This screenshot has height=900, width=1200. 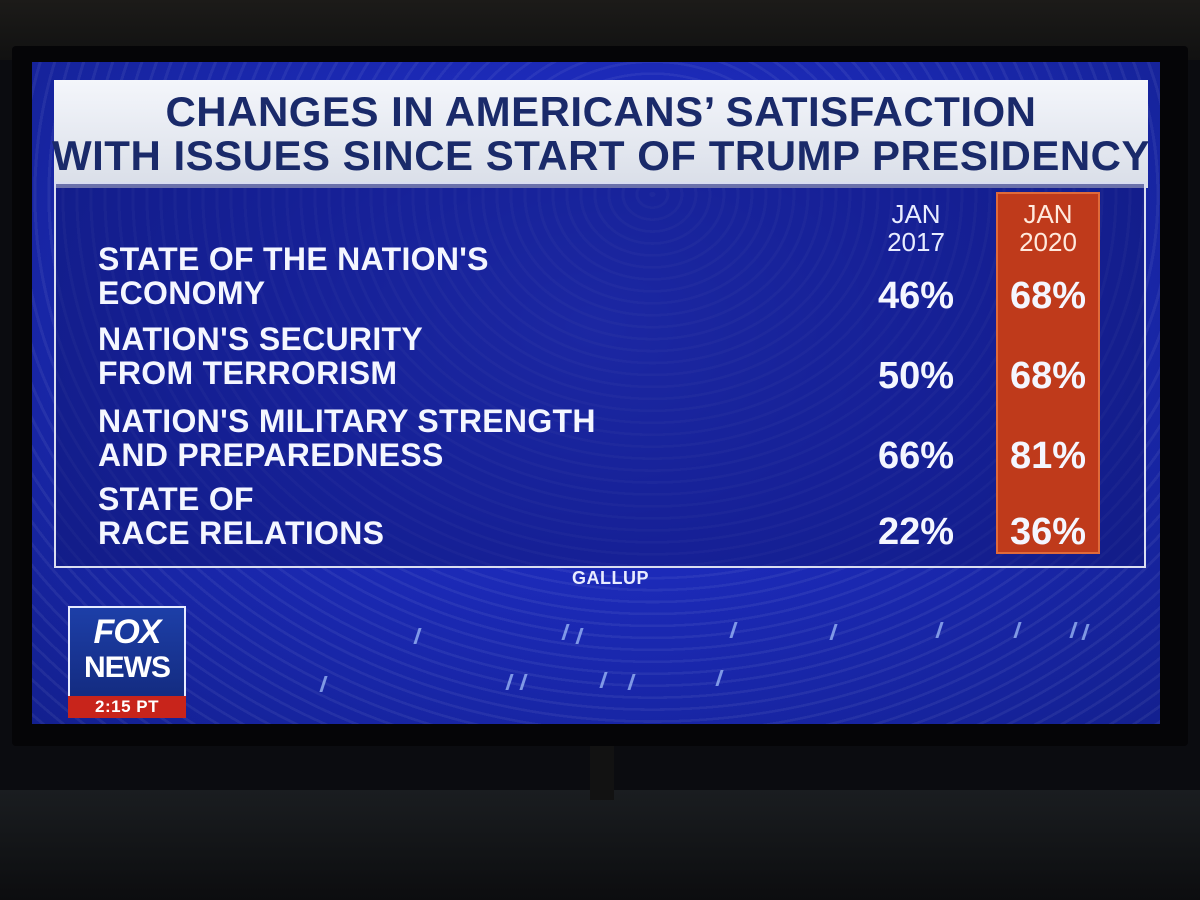 I want to click on row-label-line: STATE OF THE NATION'S, so click(x=293, y=259).